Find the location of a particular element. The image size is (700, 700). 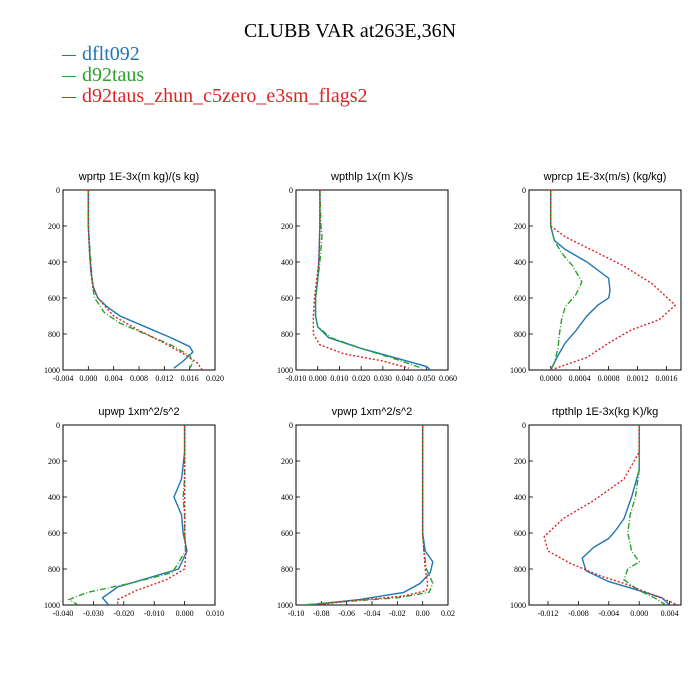

x-tick-label: 0.0000 is located at coordinates (551, 378).